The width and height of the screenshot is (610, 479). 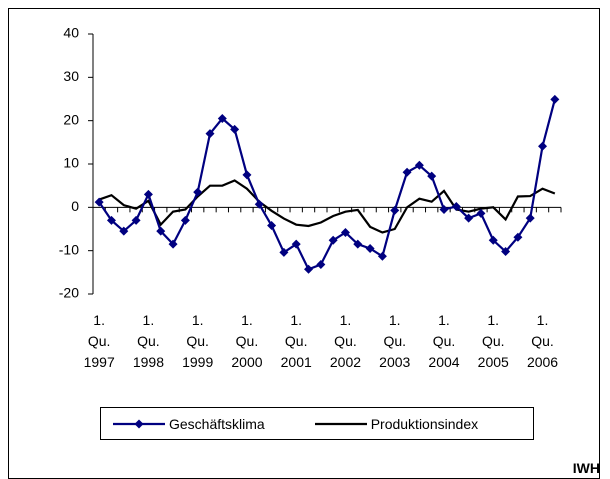 What do you see at coordinates (71, 119) in the screenshot?
I see `y-tick-label: 20` at bounding box center [71, 119].